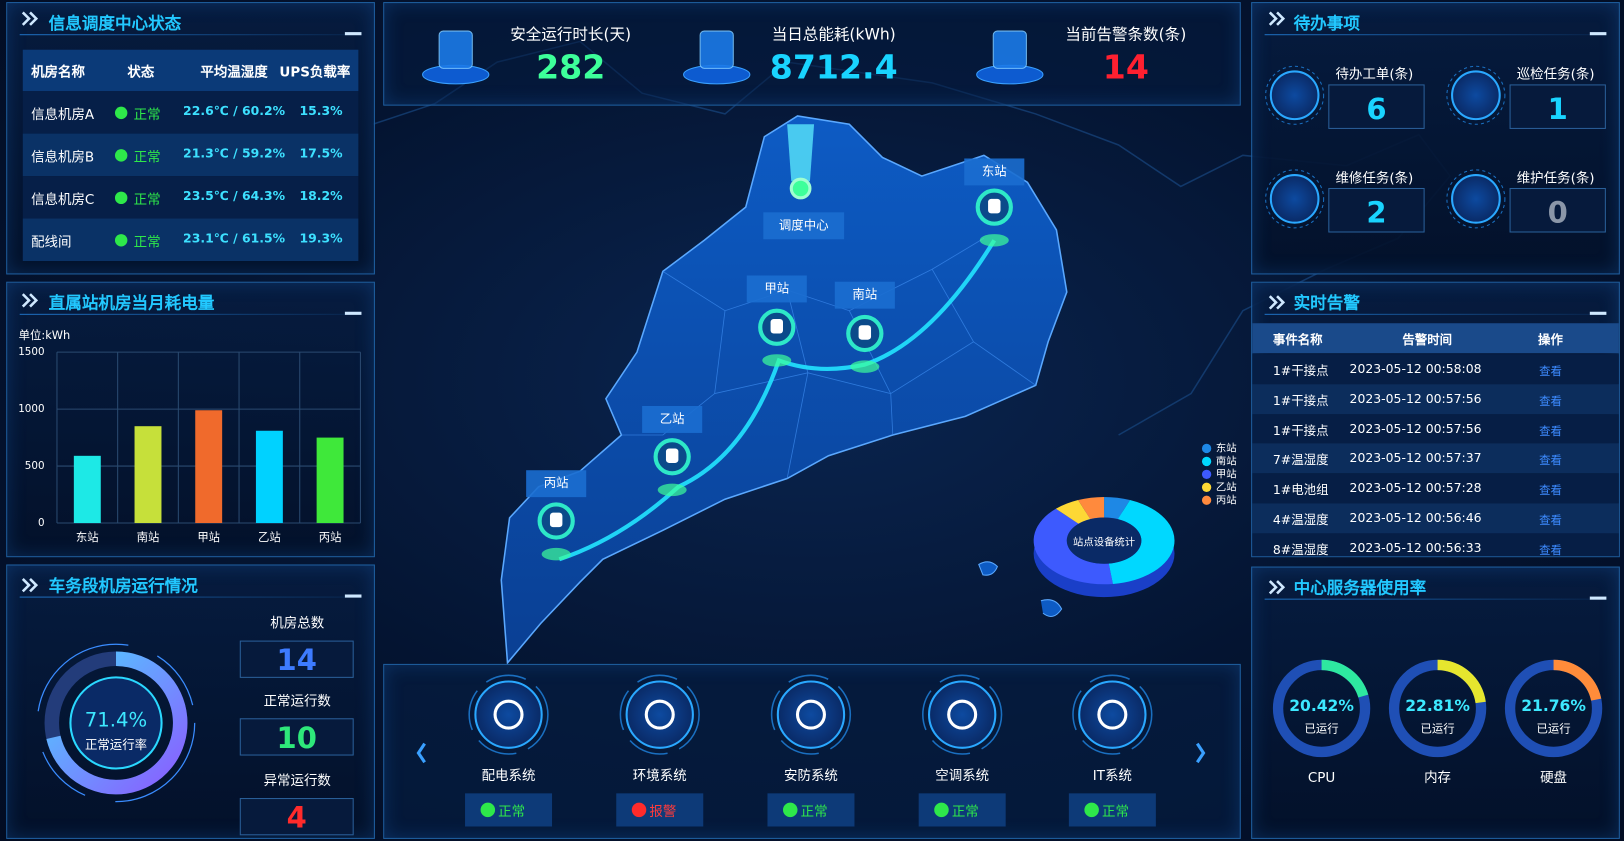  I want to click on stat-box, so click(296, 659).